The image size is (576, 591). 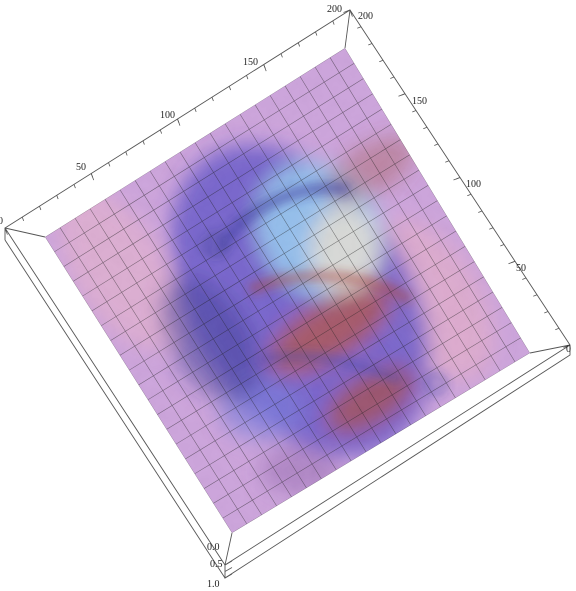 I want to click on z-tick-label: 0.5, so click(x=216, y=564).